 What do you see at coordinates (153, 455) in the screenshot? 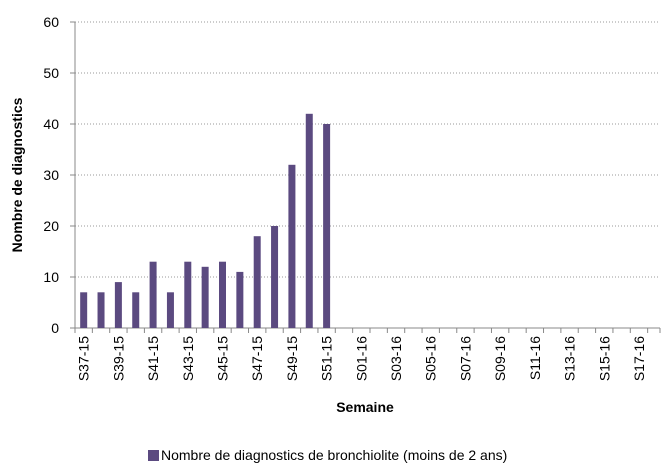
I see `legend-swatch` at bounding box center [153, 455].